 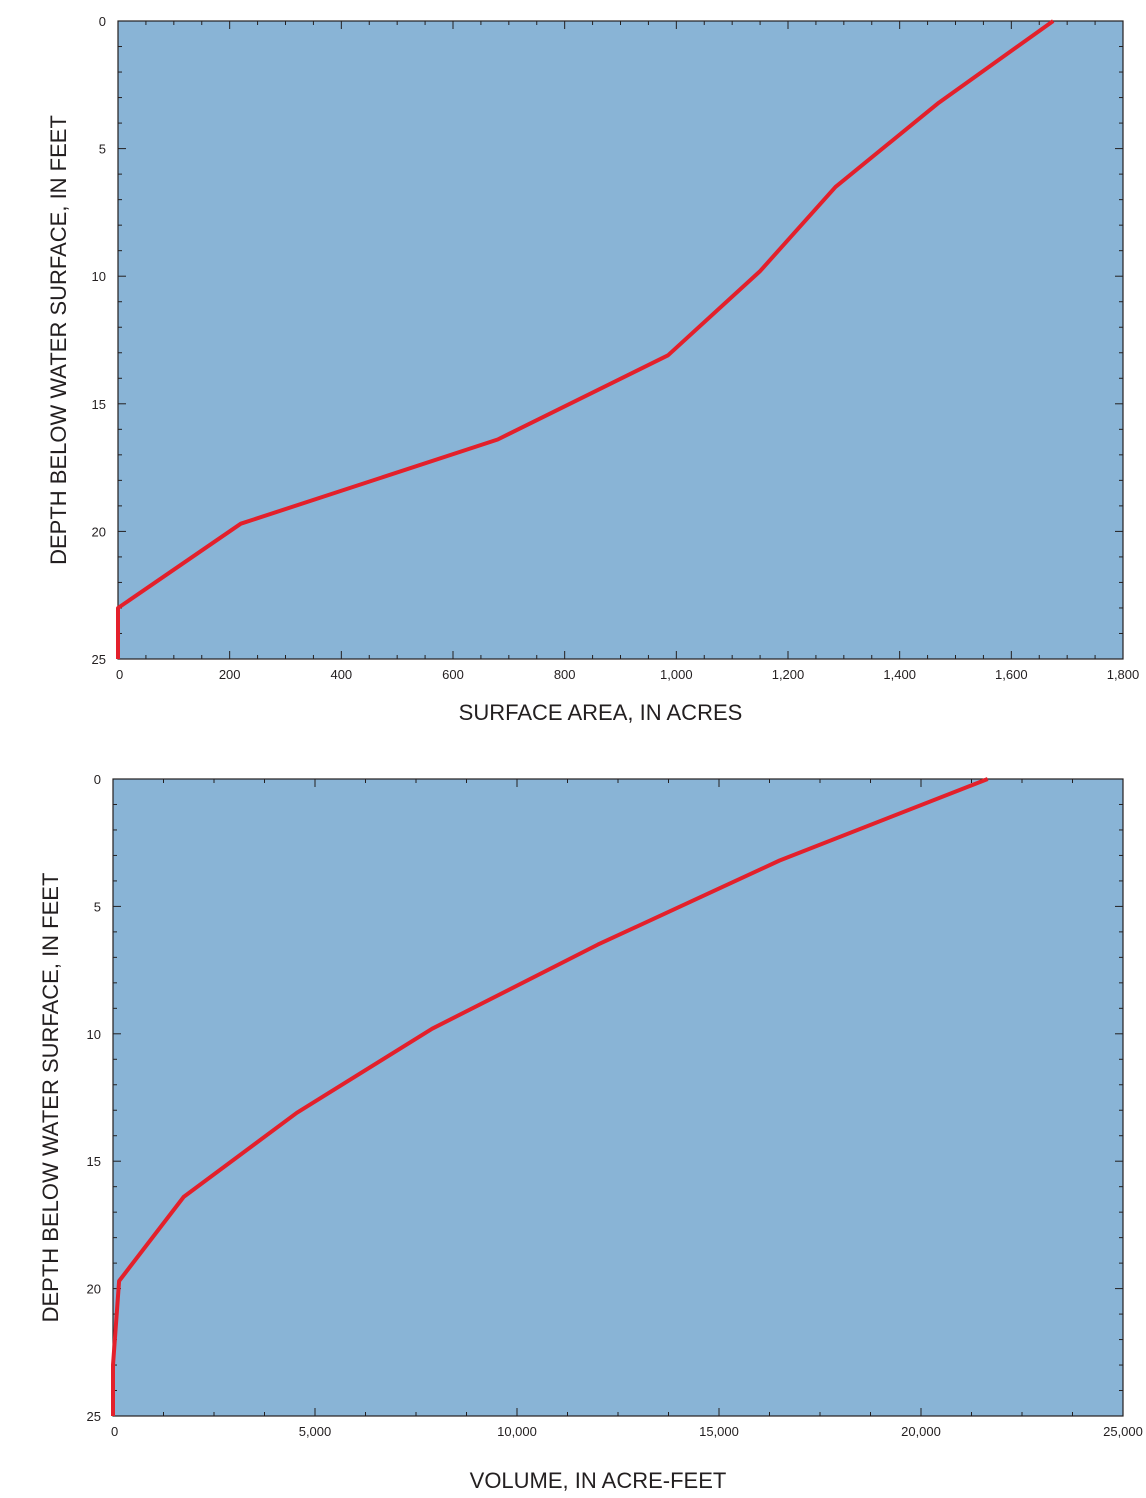 What do you see at coordinates (315, 1431) in the screenshot?
I see `x-tick-label: 5,000` at bounding box center [315, 1431].